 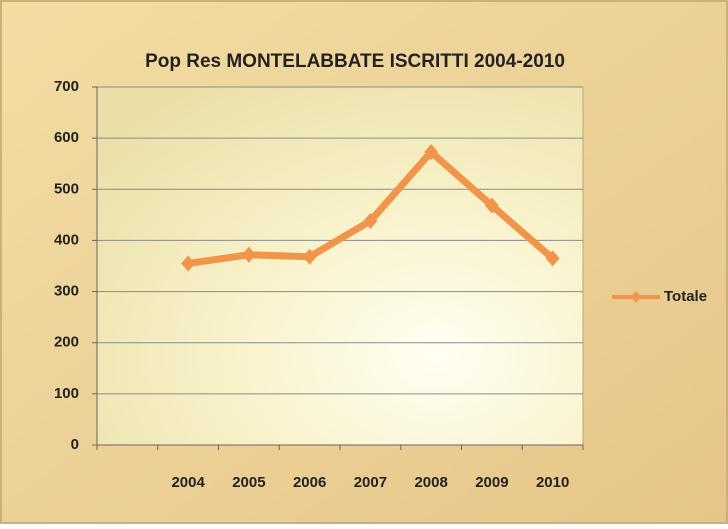 What do you see at coordinates (355, 61) in the screenshot?
I see `chart-title: Pop Res MONTELABBATE ISCRITTI 2004-2010` at bounding box center [355, 61].